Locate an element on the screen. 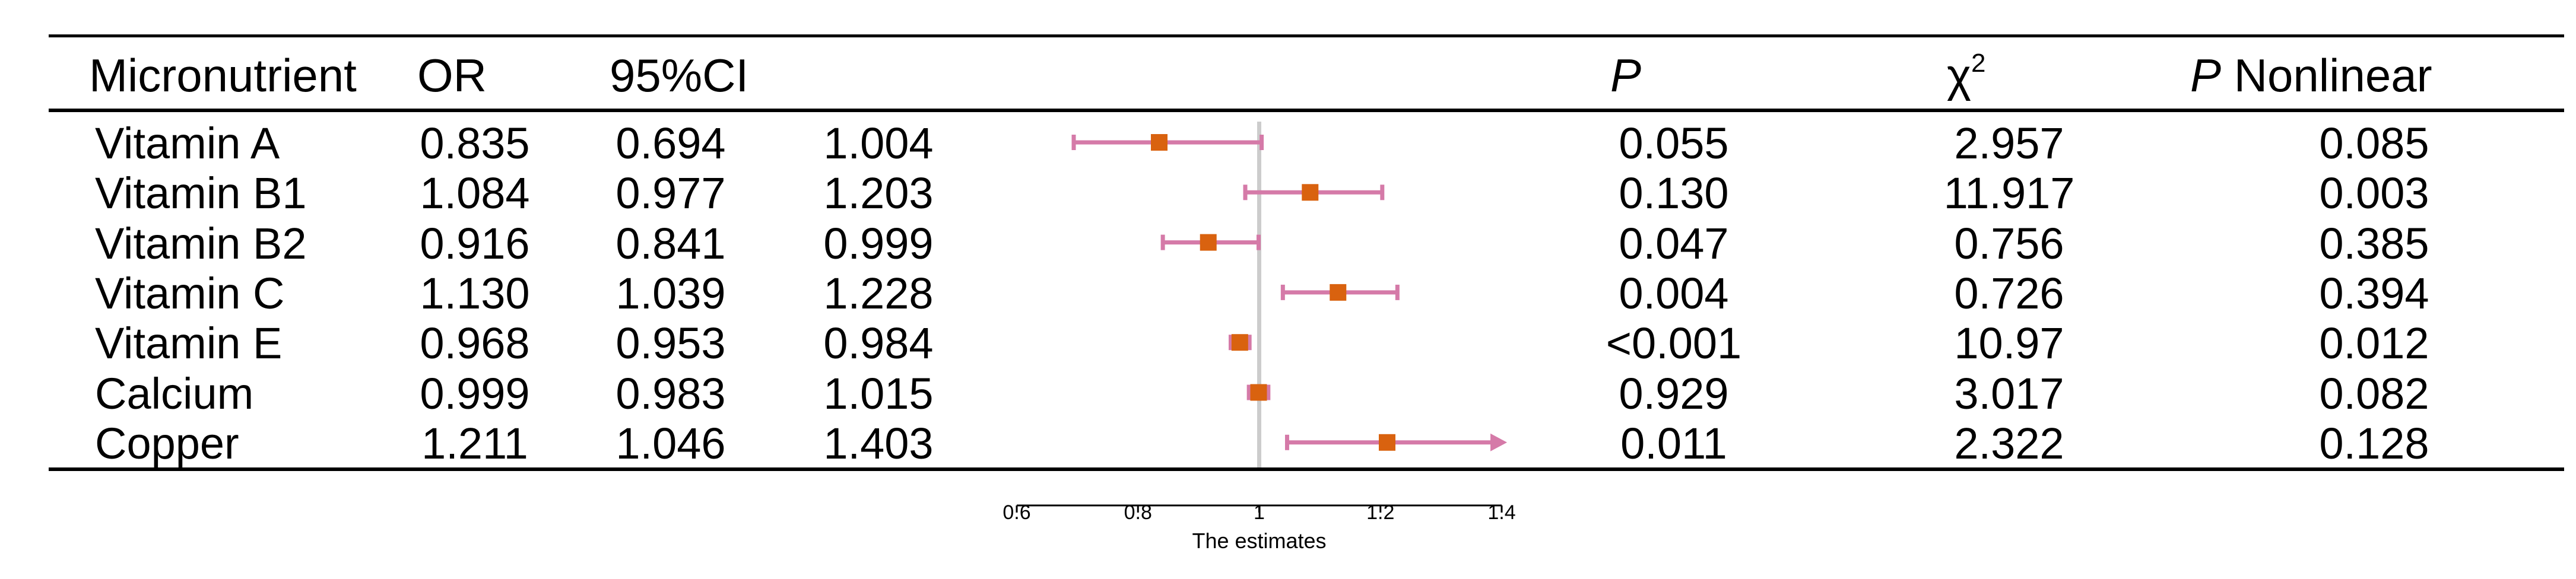 Image resolution: width=2576 pixels, height=579 pixels. cell-or: 1.130 is located at coordinates (475, 293).